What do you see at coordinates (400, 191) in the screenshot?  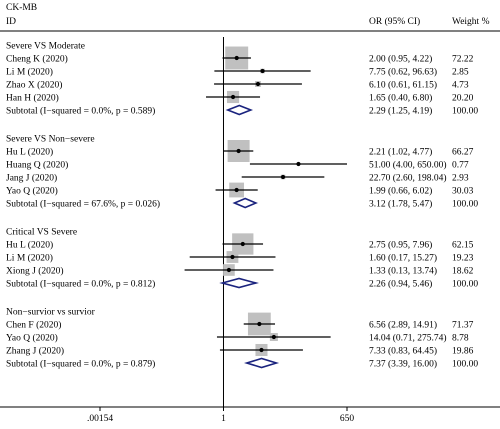 I see `study-or-ci: 1.99 (0.66, 6.02)` at bounding box center [400, 191].